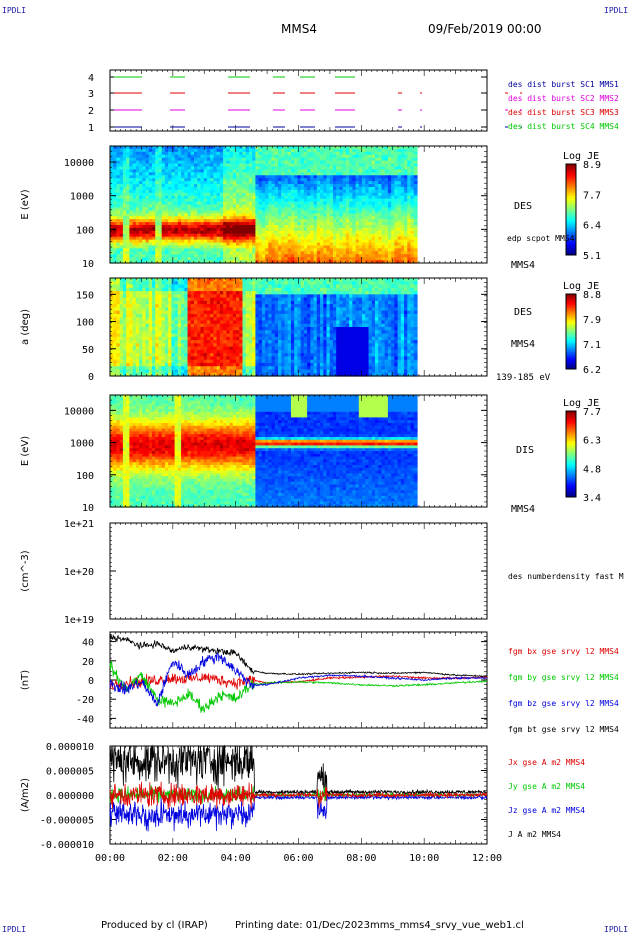 The image size is (630, 934). Describe the element at coordinates (592, 320) in the screenshot. I see `des-pitch-colorbar-tick-1: 7.9` at that location.